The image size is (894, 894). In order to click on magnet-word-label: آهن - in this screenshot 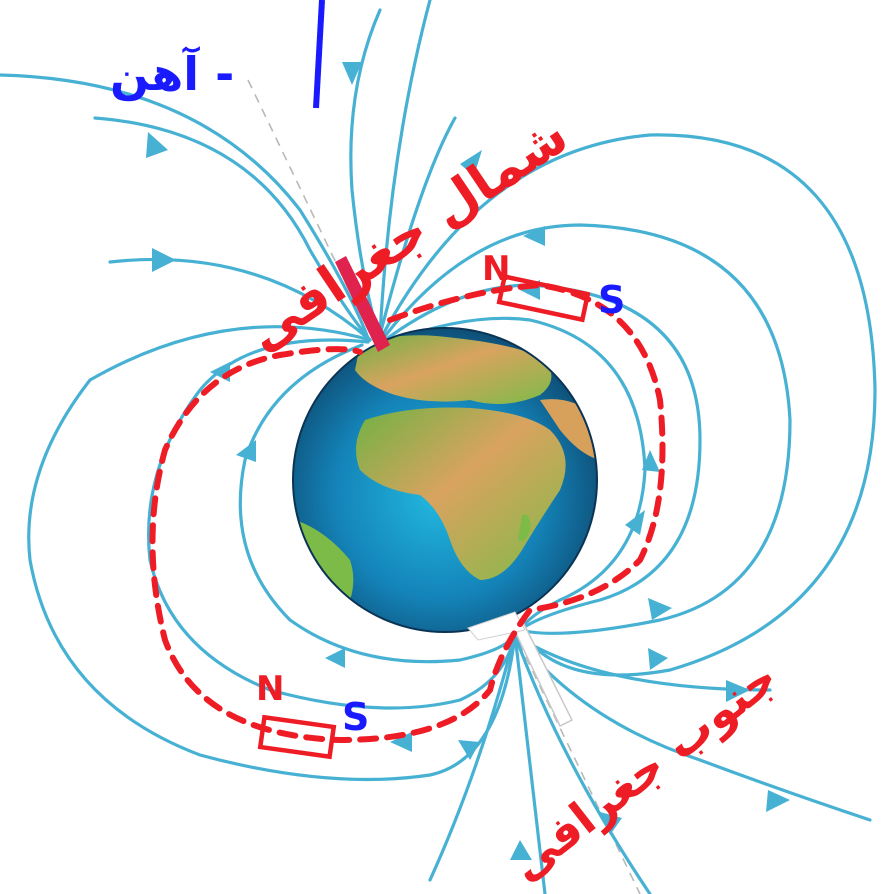, I will do `click(172, 73)`.